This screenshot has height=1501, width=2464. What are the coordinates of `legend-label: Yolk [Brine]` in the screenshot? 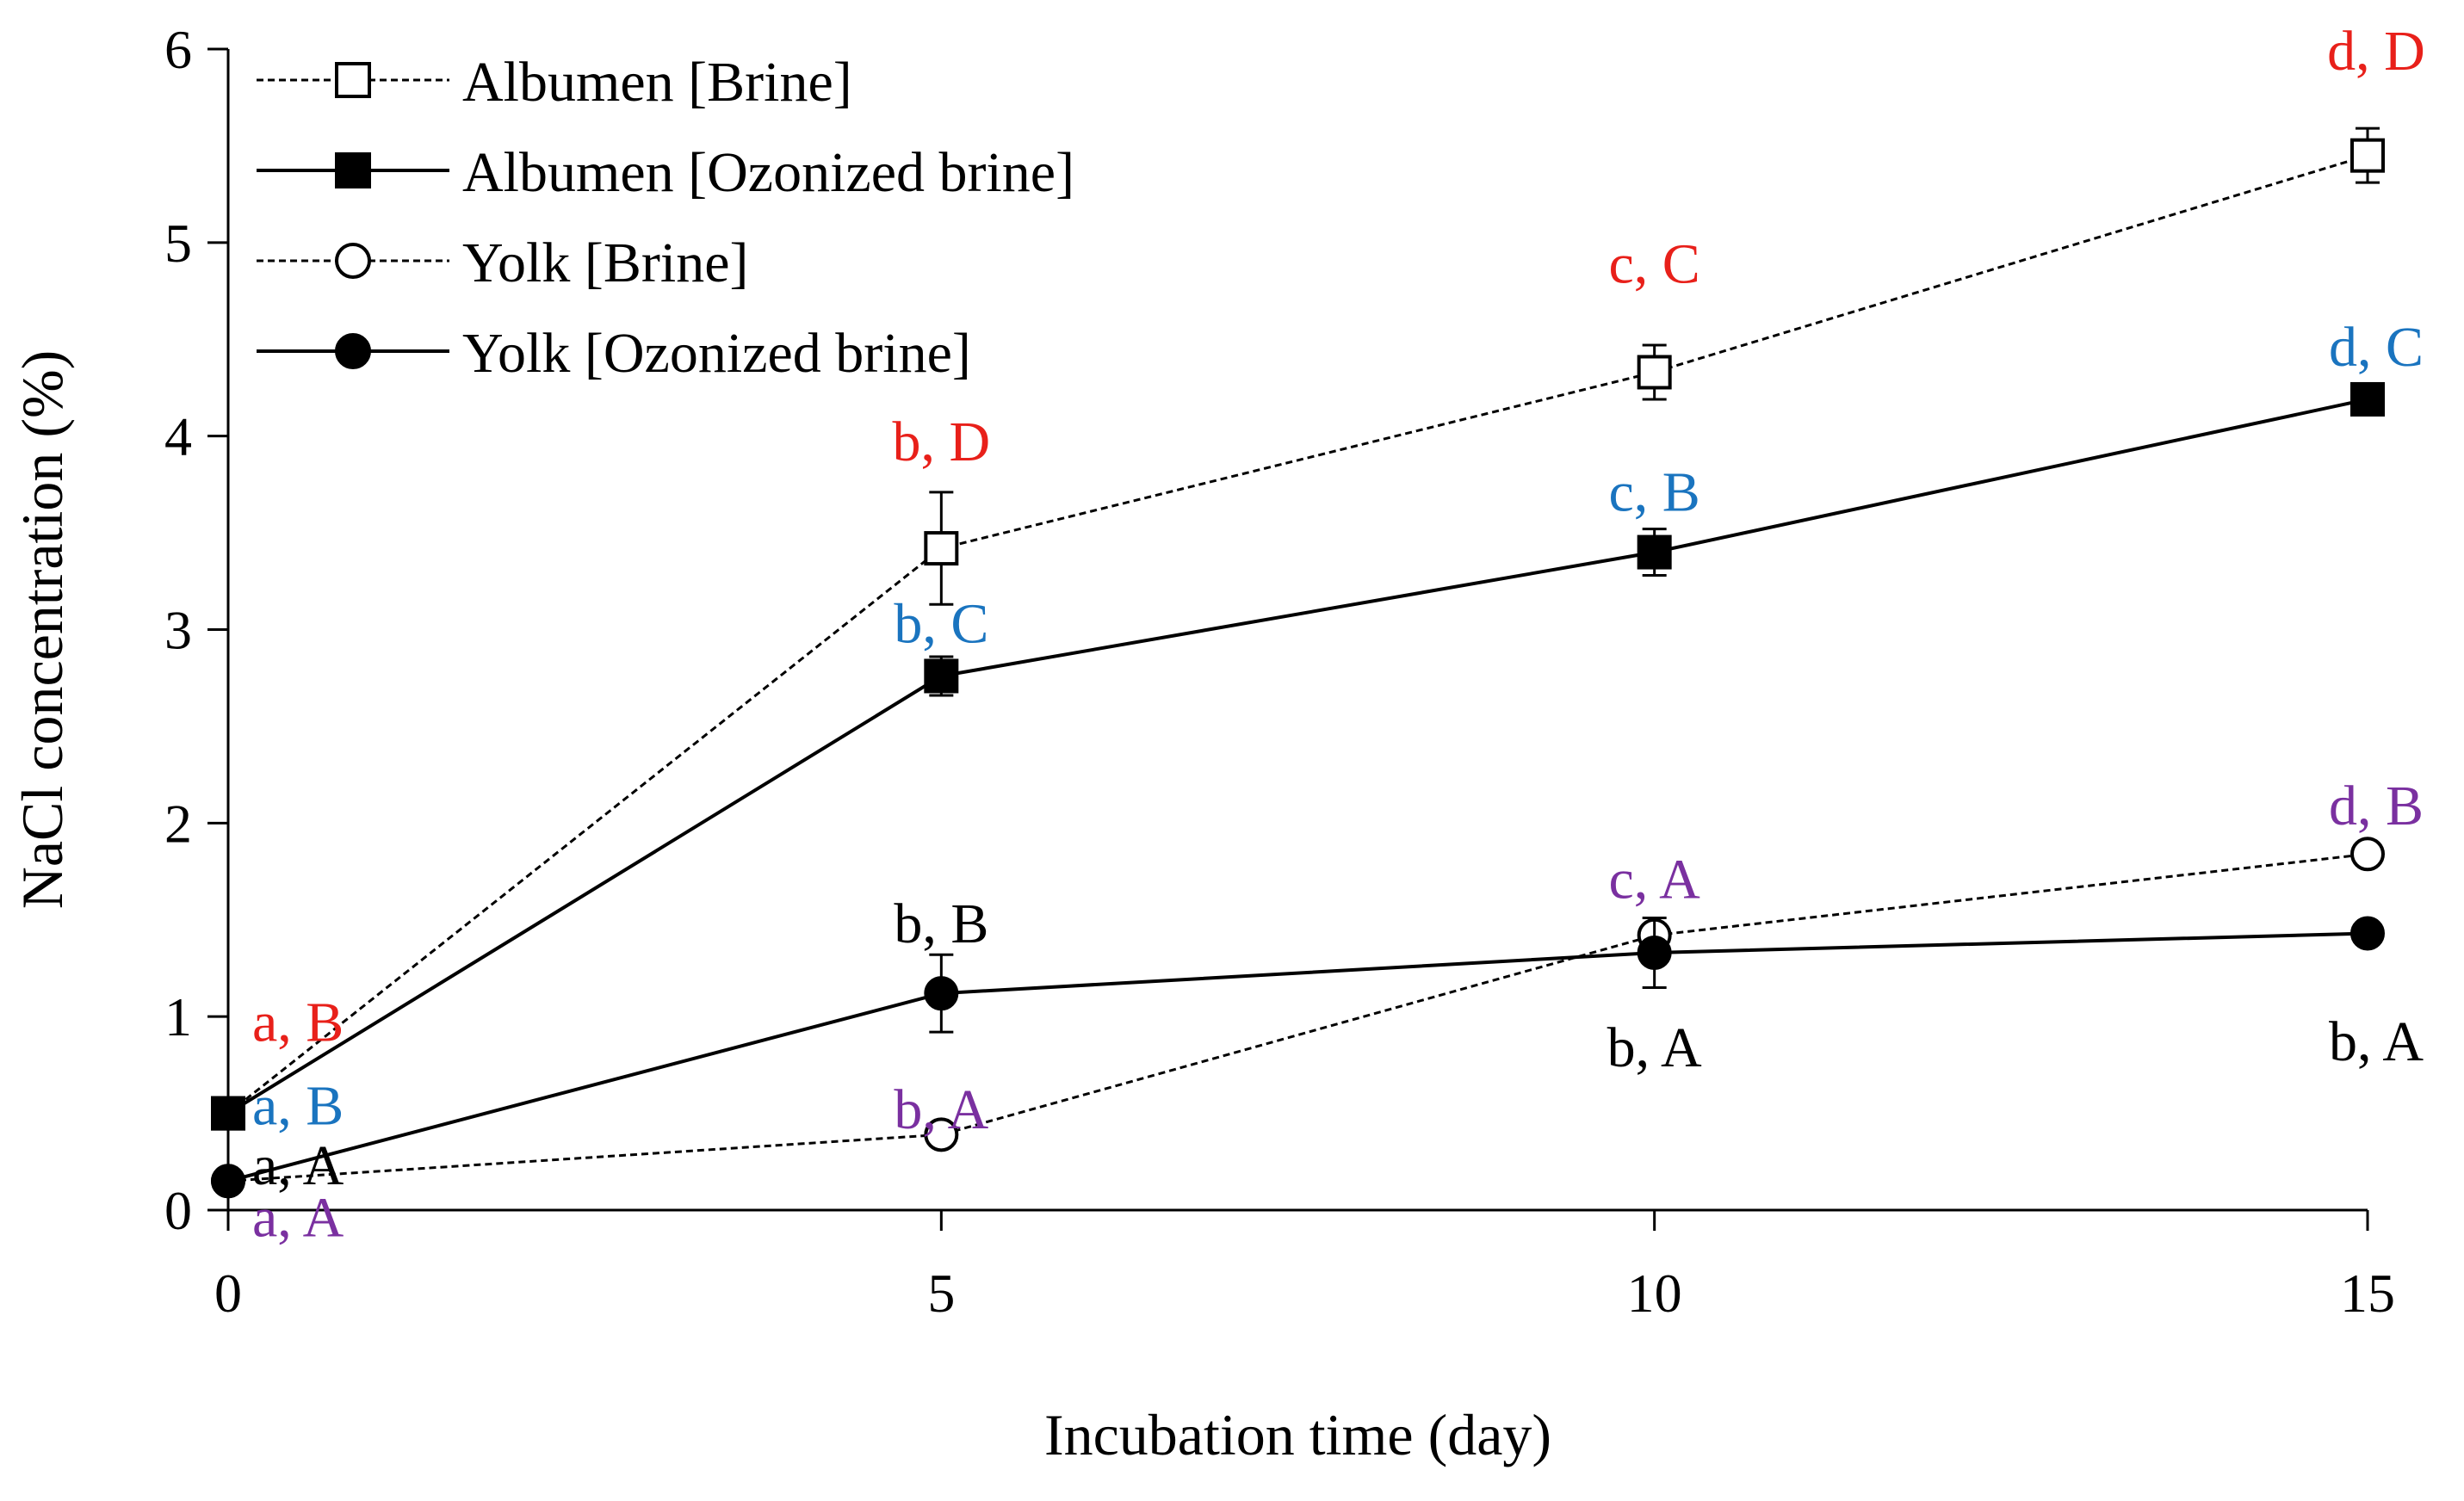 It's located at (605, 263).